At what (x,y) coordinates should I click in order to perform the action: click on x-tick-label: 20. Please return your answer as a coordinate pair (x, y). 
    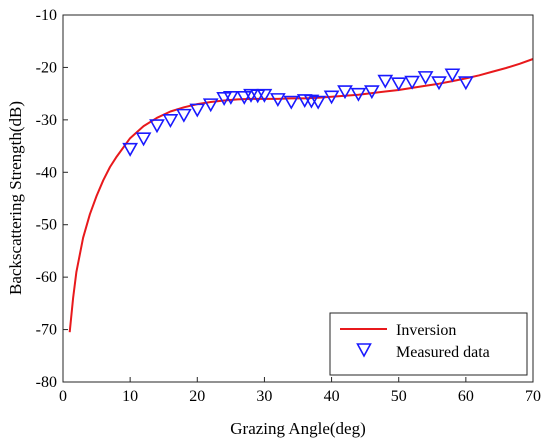
    Looking at the image, I should click on (197, 396).